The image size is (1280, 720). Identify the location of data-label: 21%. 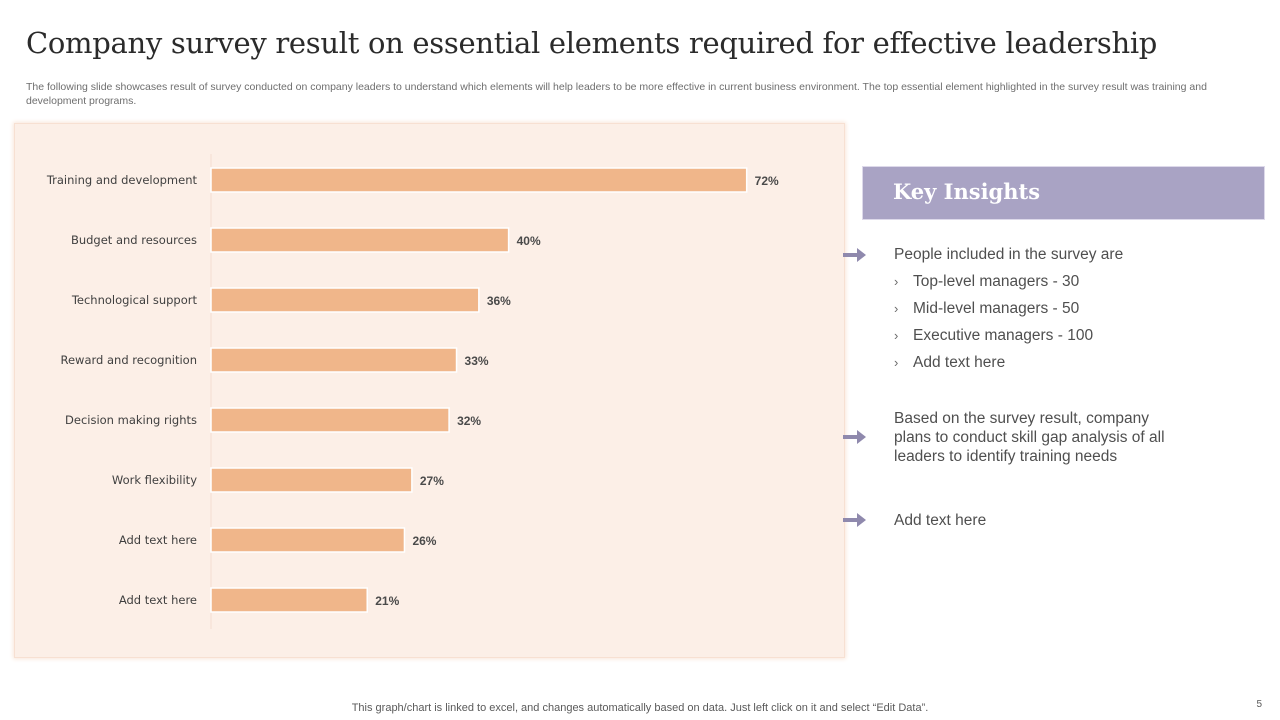
(387, 601).